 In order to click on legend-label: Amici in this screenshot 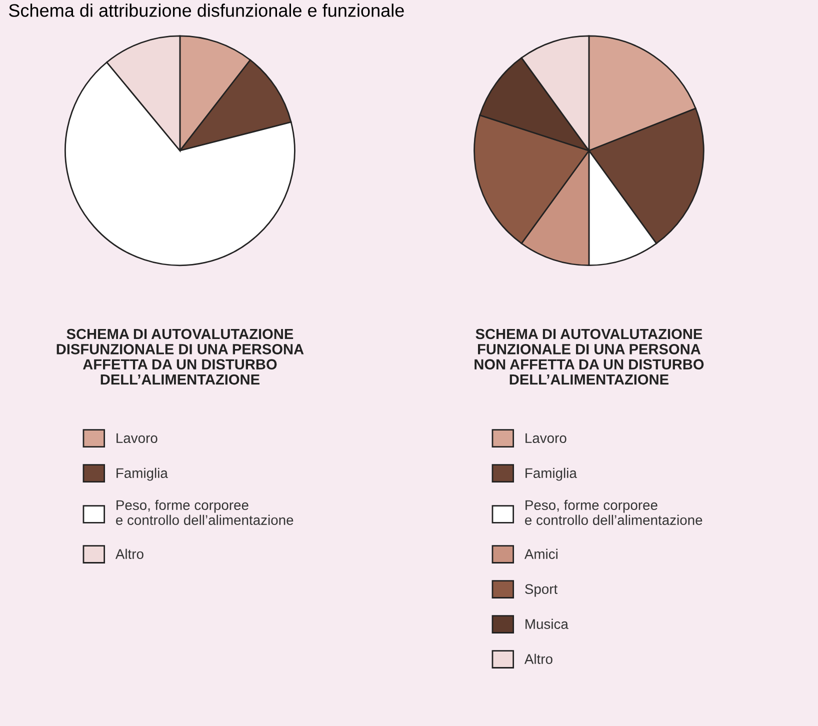, I will do `click(541, 553)`.